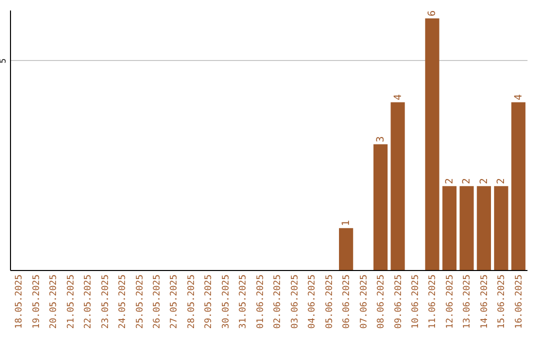  Describe the element at coordinates (37, 301) in the screenshot. I see `x-tick-label: 19.05.2025` at that location.